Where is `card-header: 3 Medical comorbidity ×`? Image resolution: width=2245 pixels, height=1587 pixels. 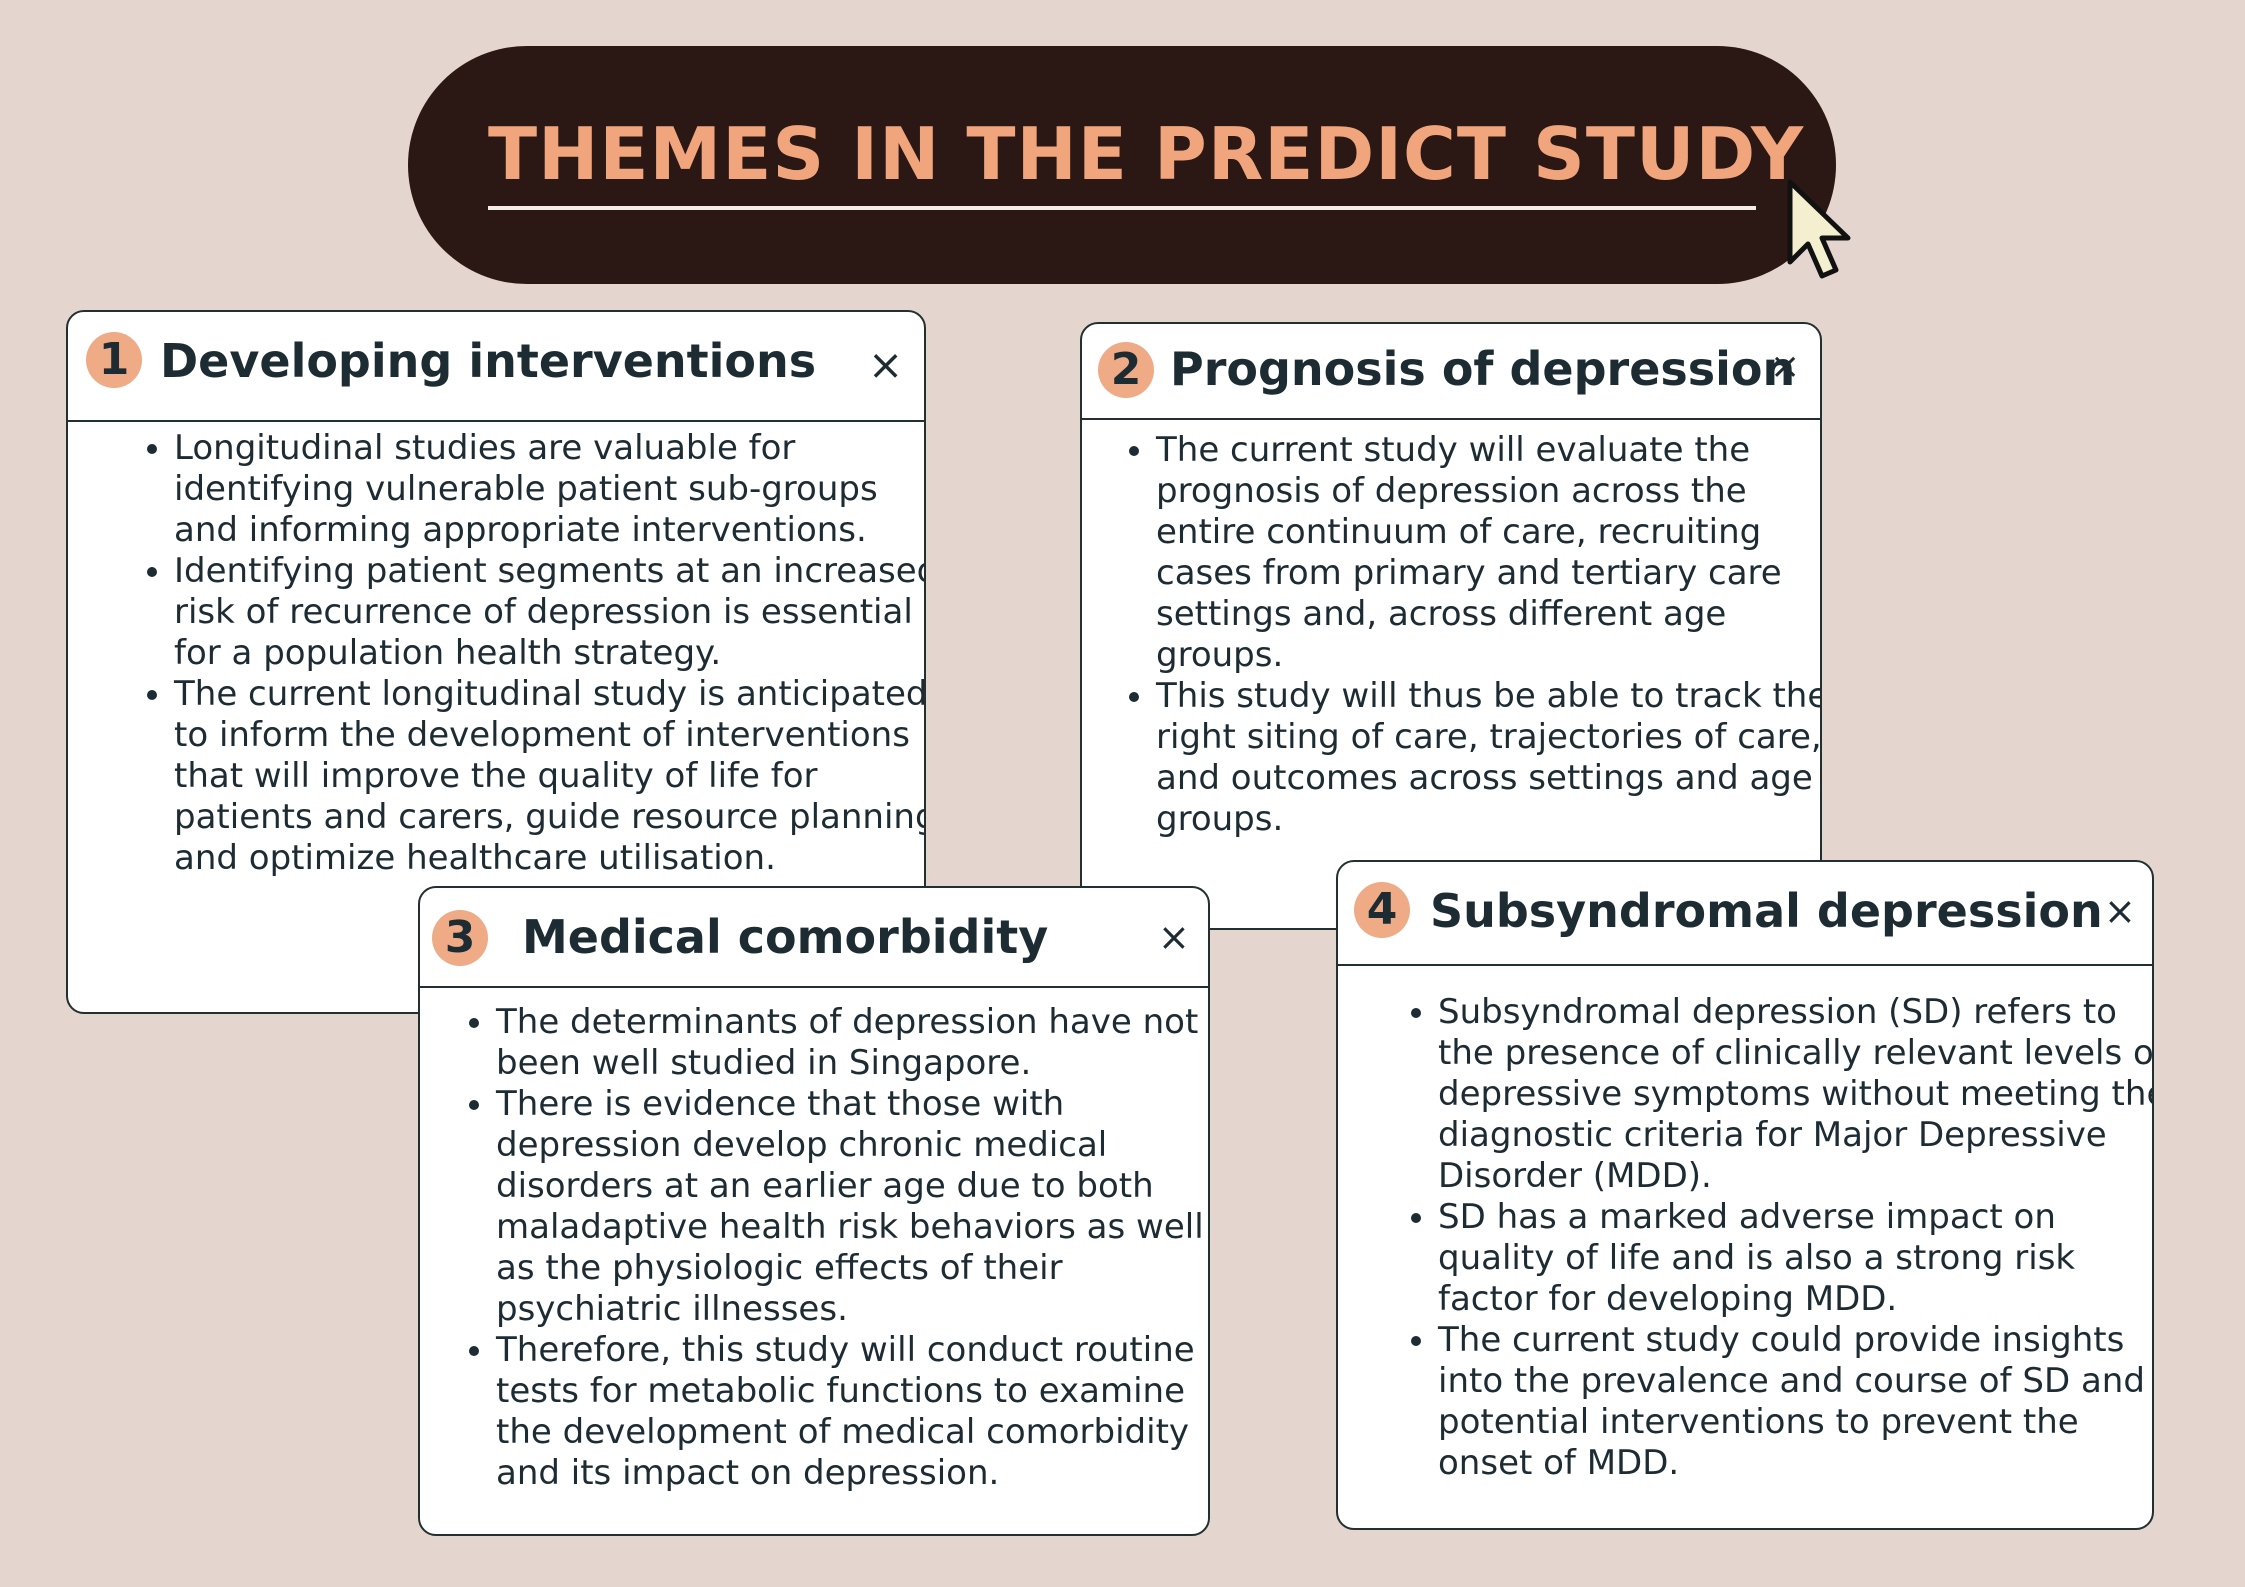 card-header: 3 Medical comorbidity × is located at coordinates (814, 938).